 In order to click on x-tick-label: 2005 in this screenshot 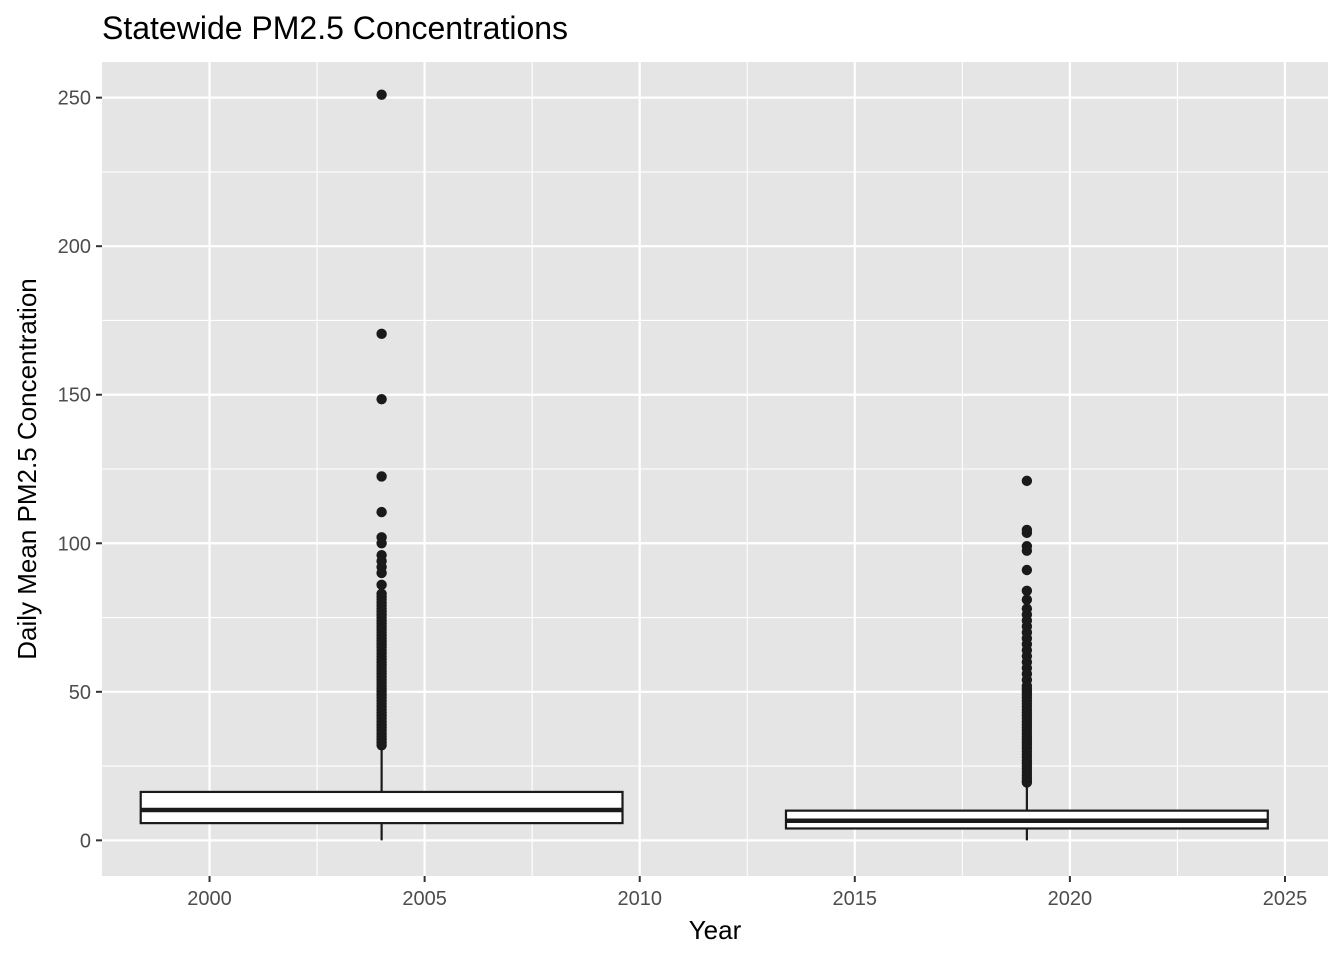, I will do `click(424, 899)`.